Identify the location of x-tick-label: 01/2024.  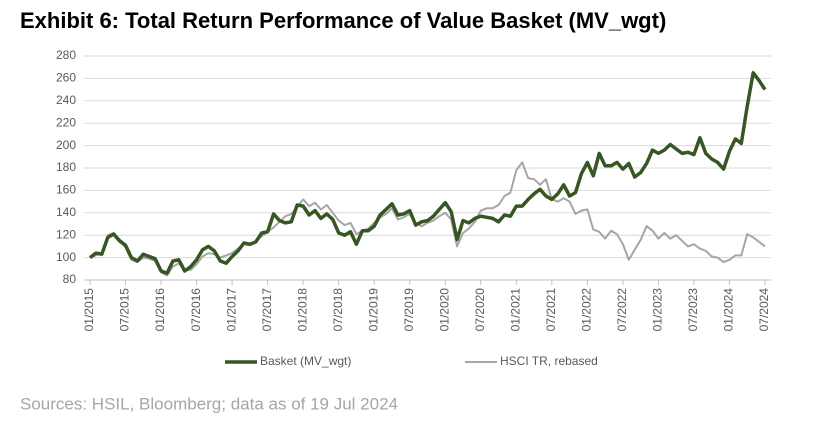
(729, 310).